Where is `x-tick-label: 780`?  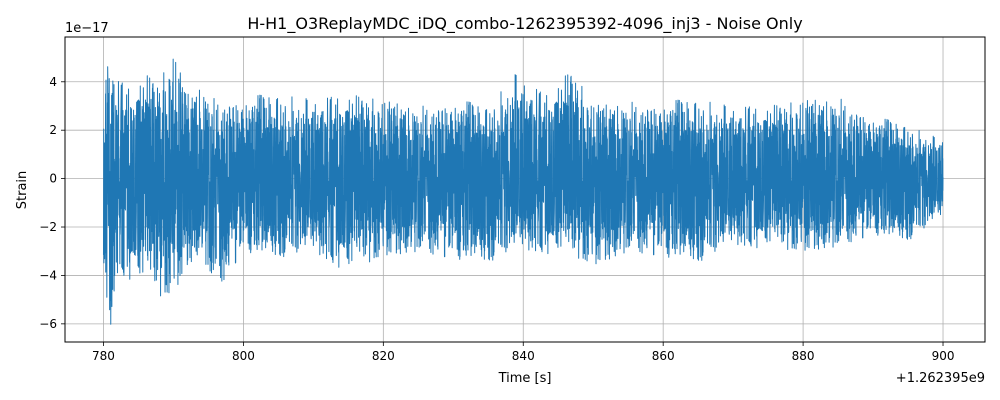 x-tick-label: 780 is located at coordinates (103, 356).